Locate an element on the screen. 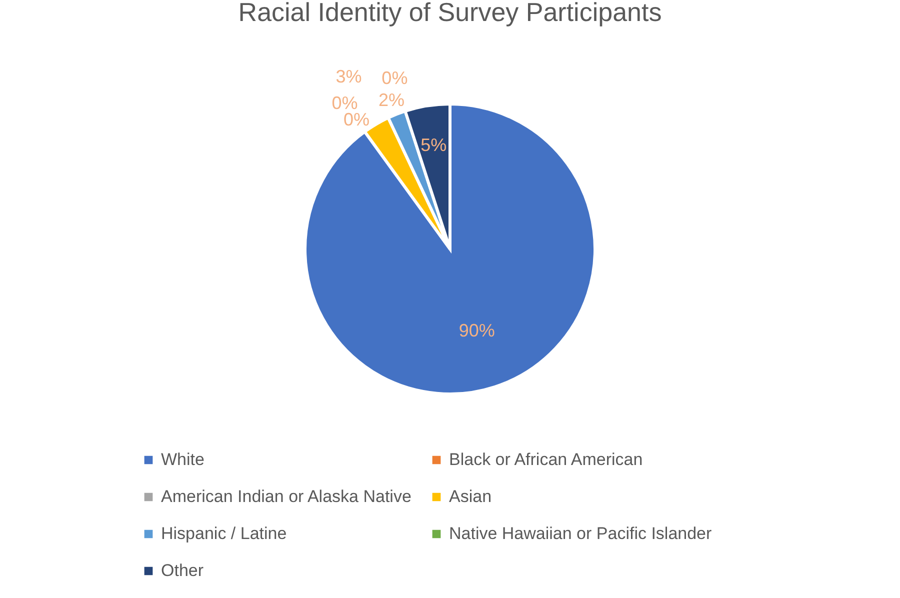 This screenshot has width=900, height=598. legend-label: American Indian or Alaska Native is located at coordinates (286, 496).